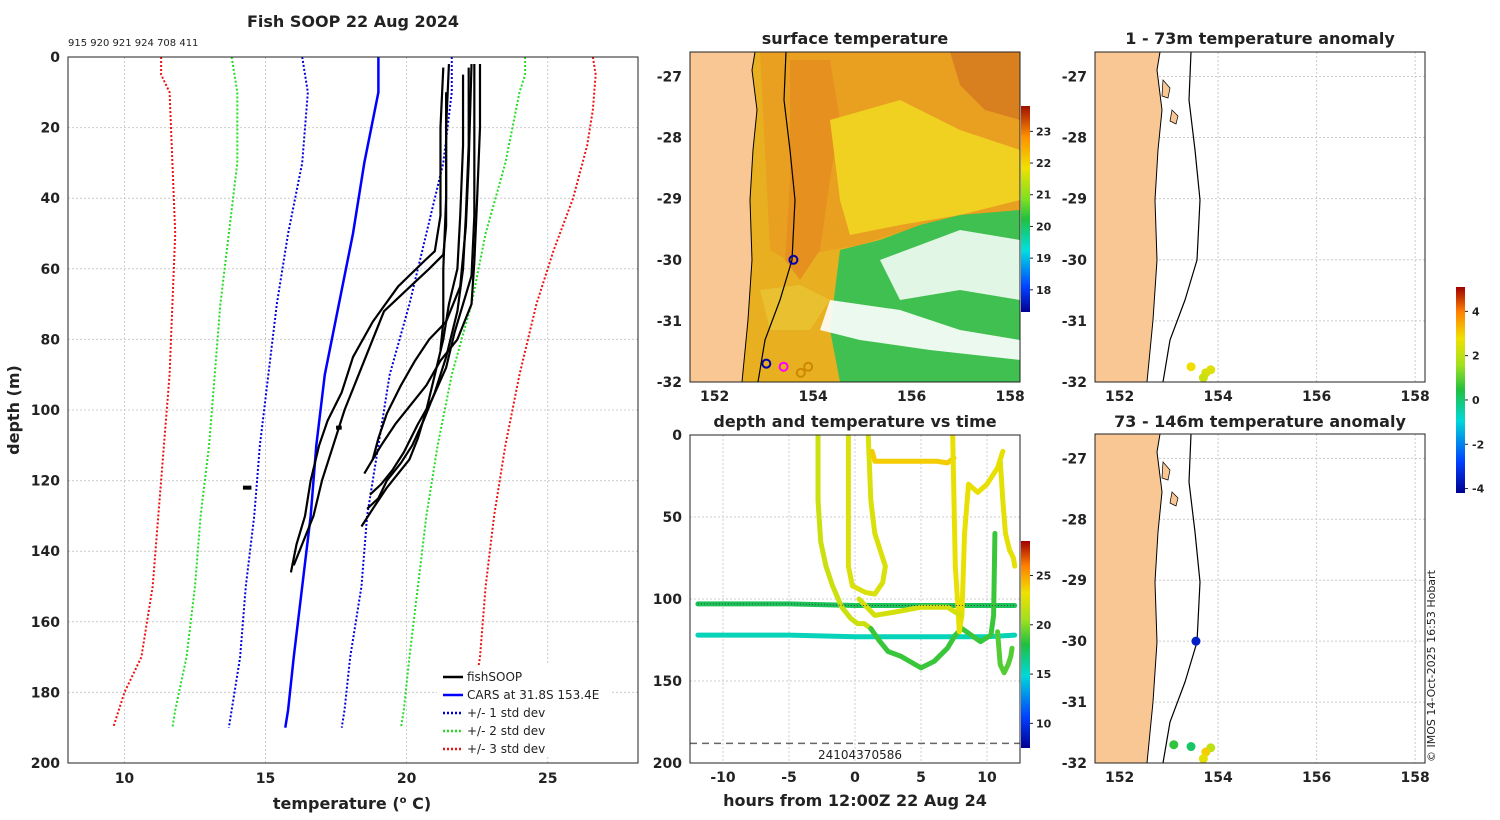 The height and width of the screenshot is (820, 1500). I want to click on depth-time-xtick-label: 0, so click(855, 778).